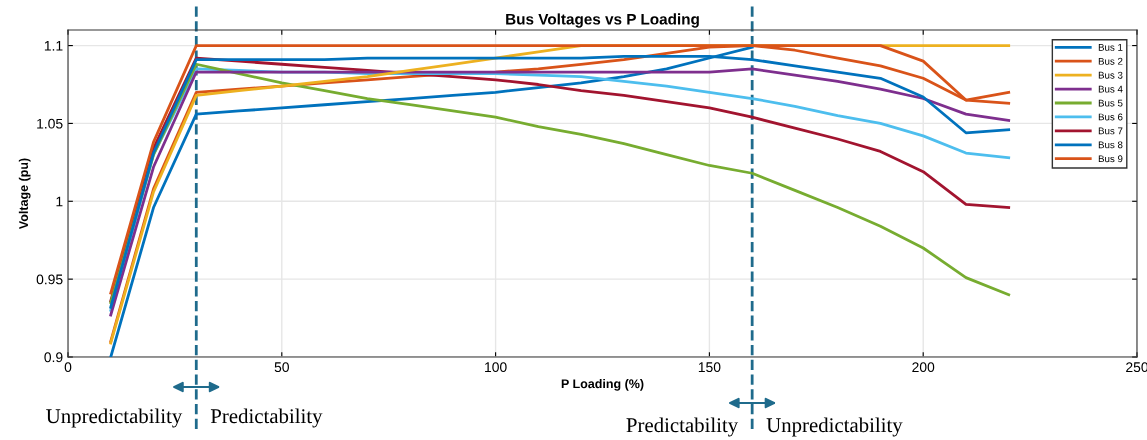  What do you see at coordinates (68, 367) in the screenshot?
I see `x-tick-label: 0` at bounding box center [68, 367].